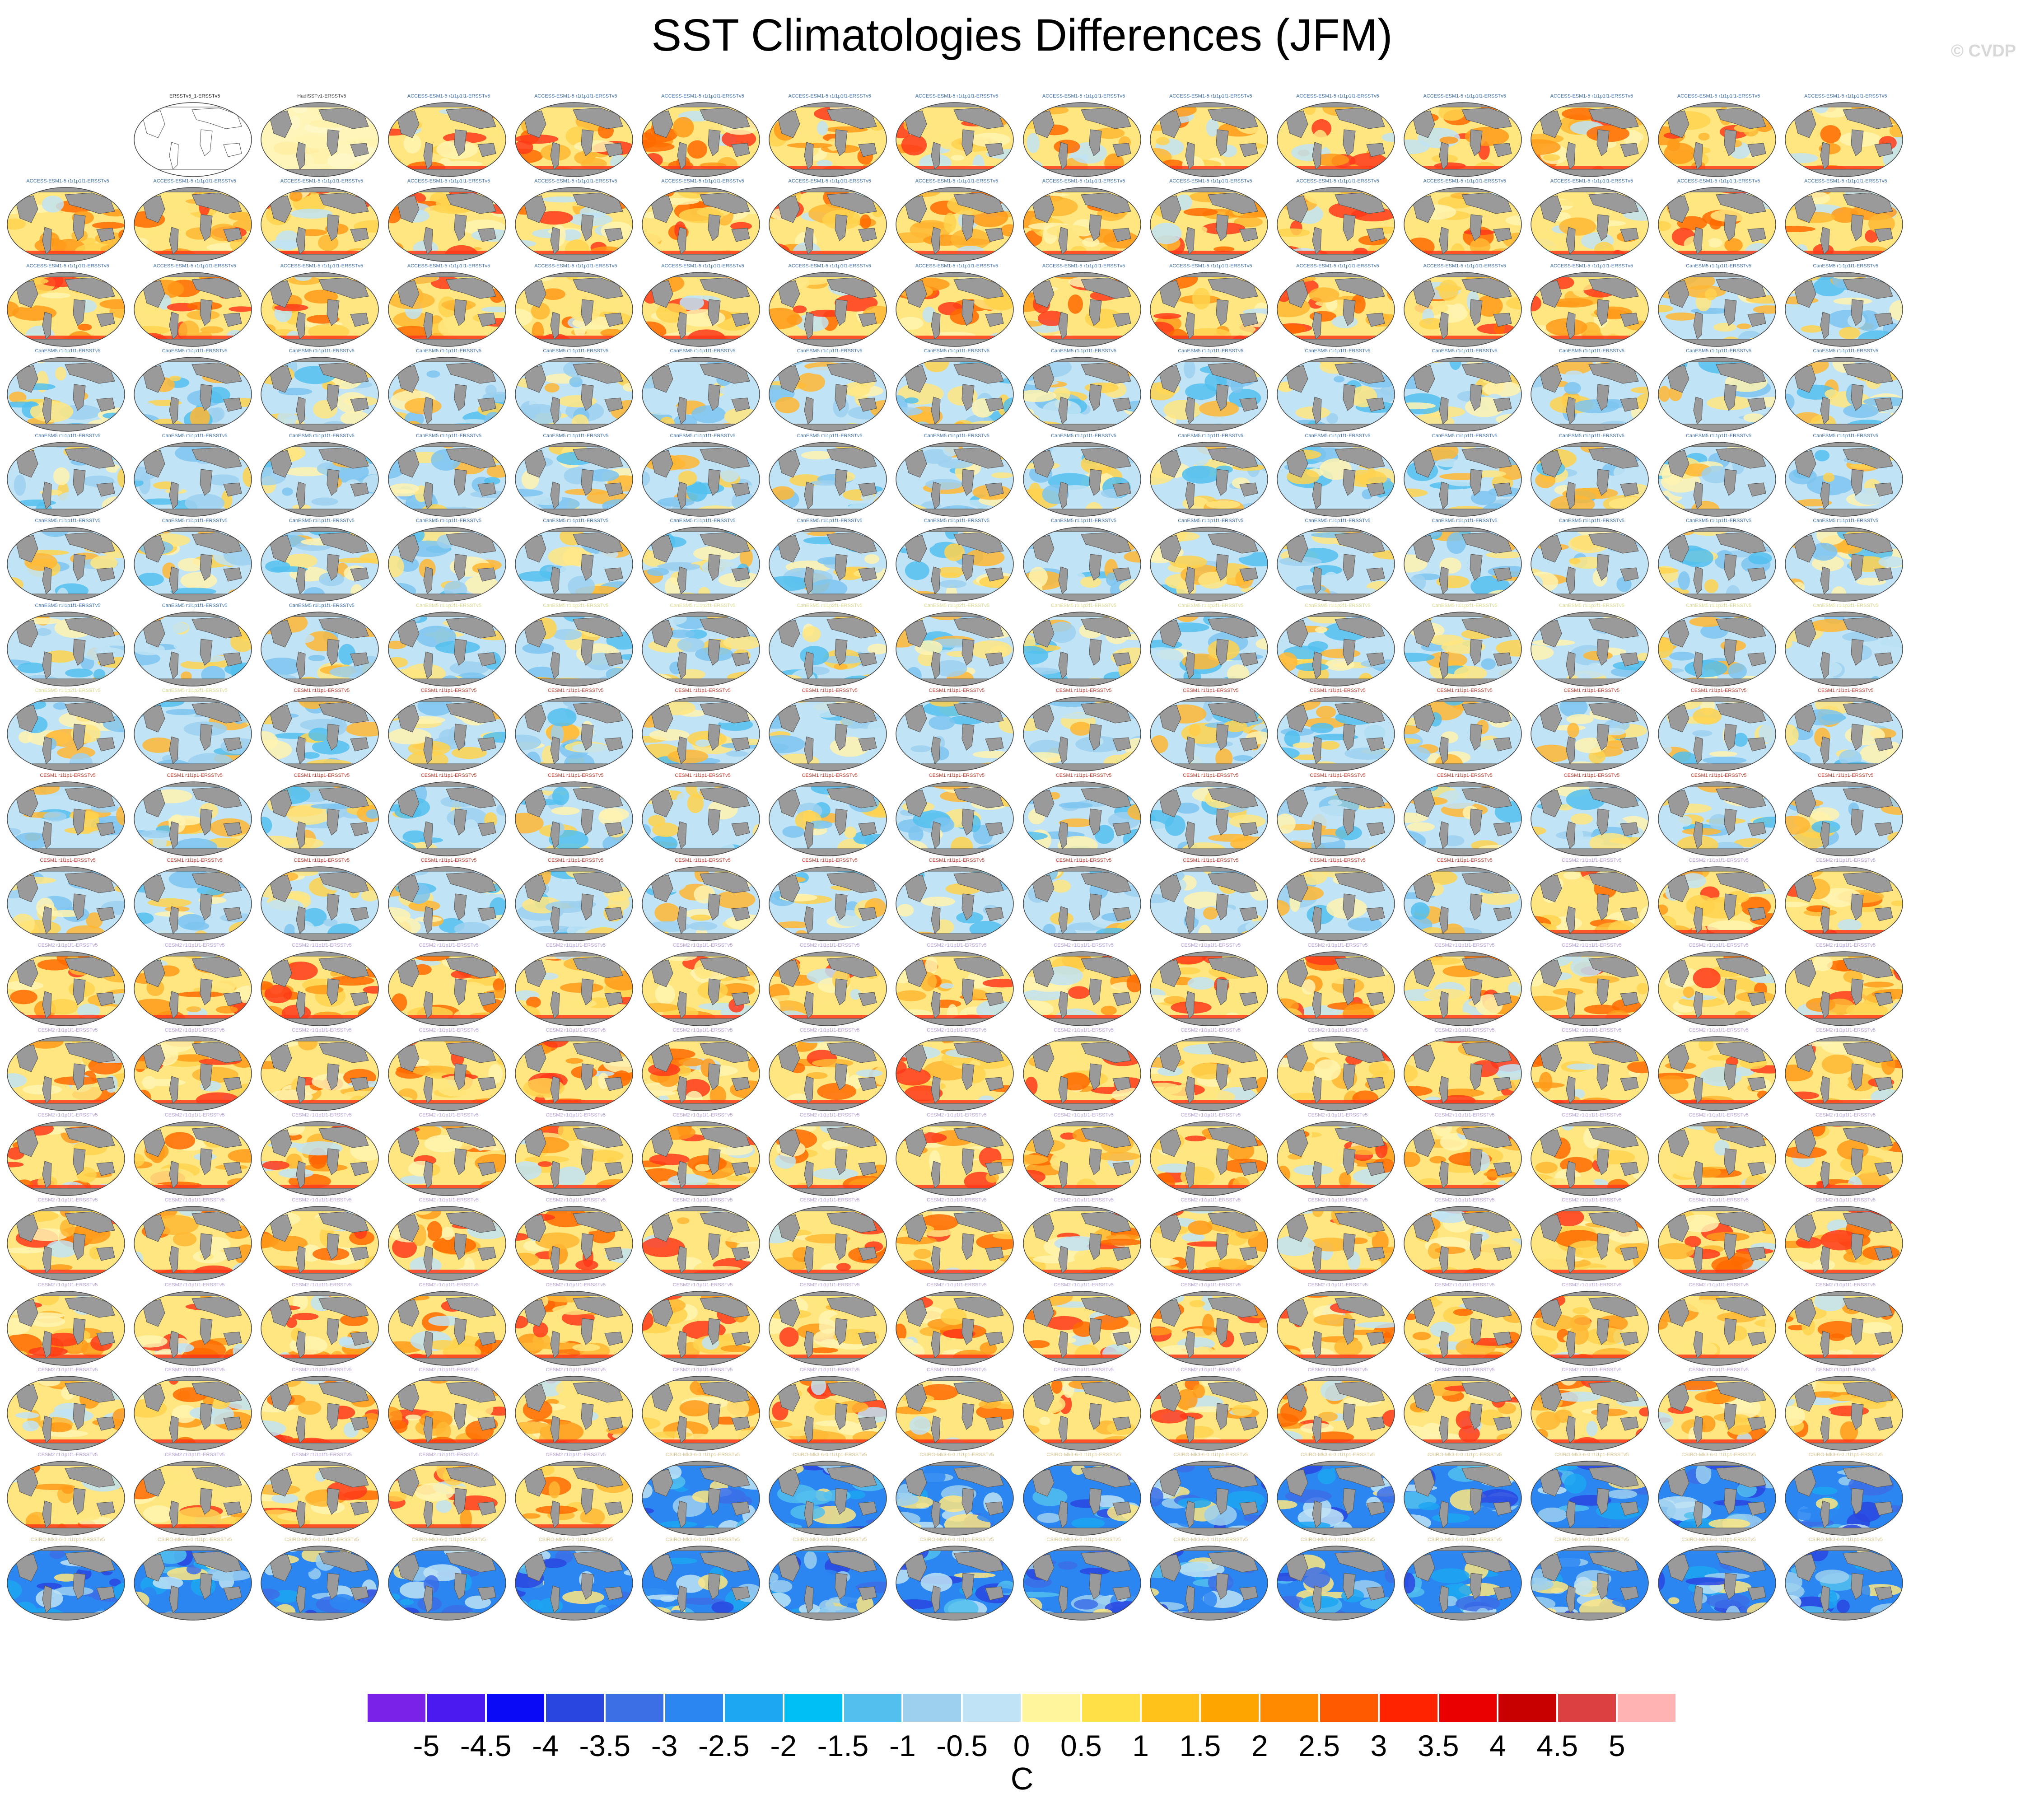 Image resolution: width=2044 pixels, height=1808 pixels. What do you see at coordinates (1464, 644) in the screenshot?
I see `map-panel: CanESM5 r1i1p2f1-ERSSTv5` at bounding box center [1464, 644].